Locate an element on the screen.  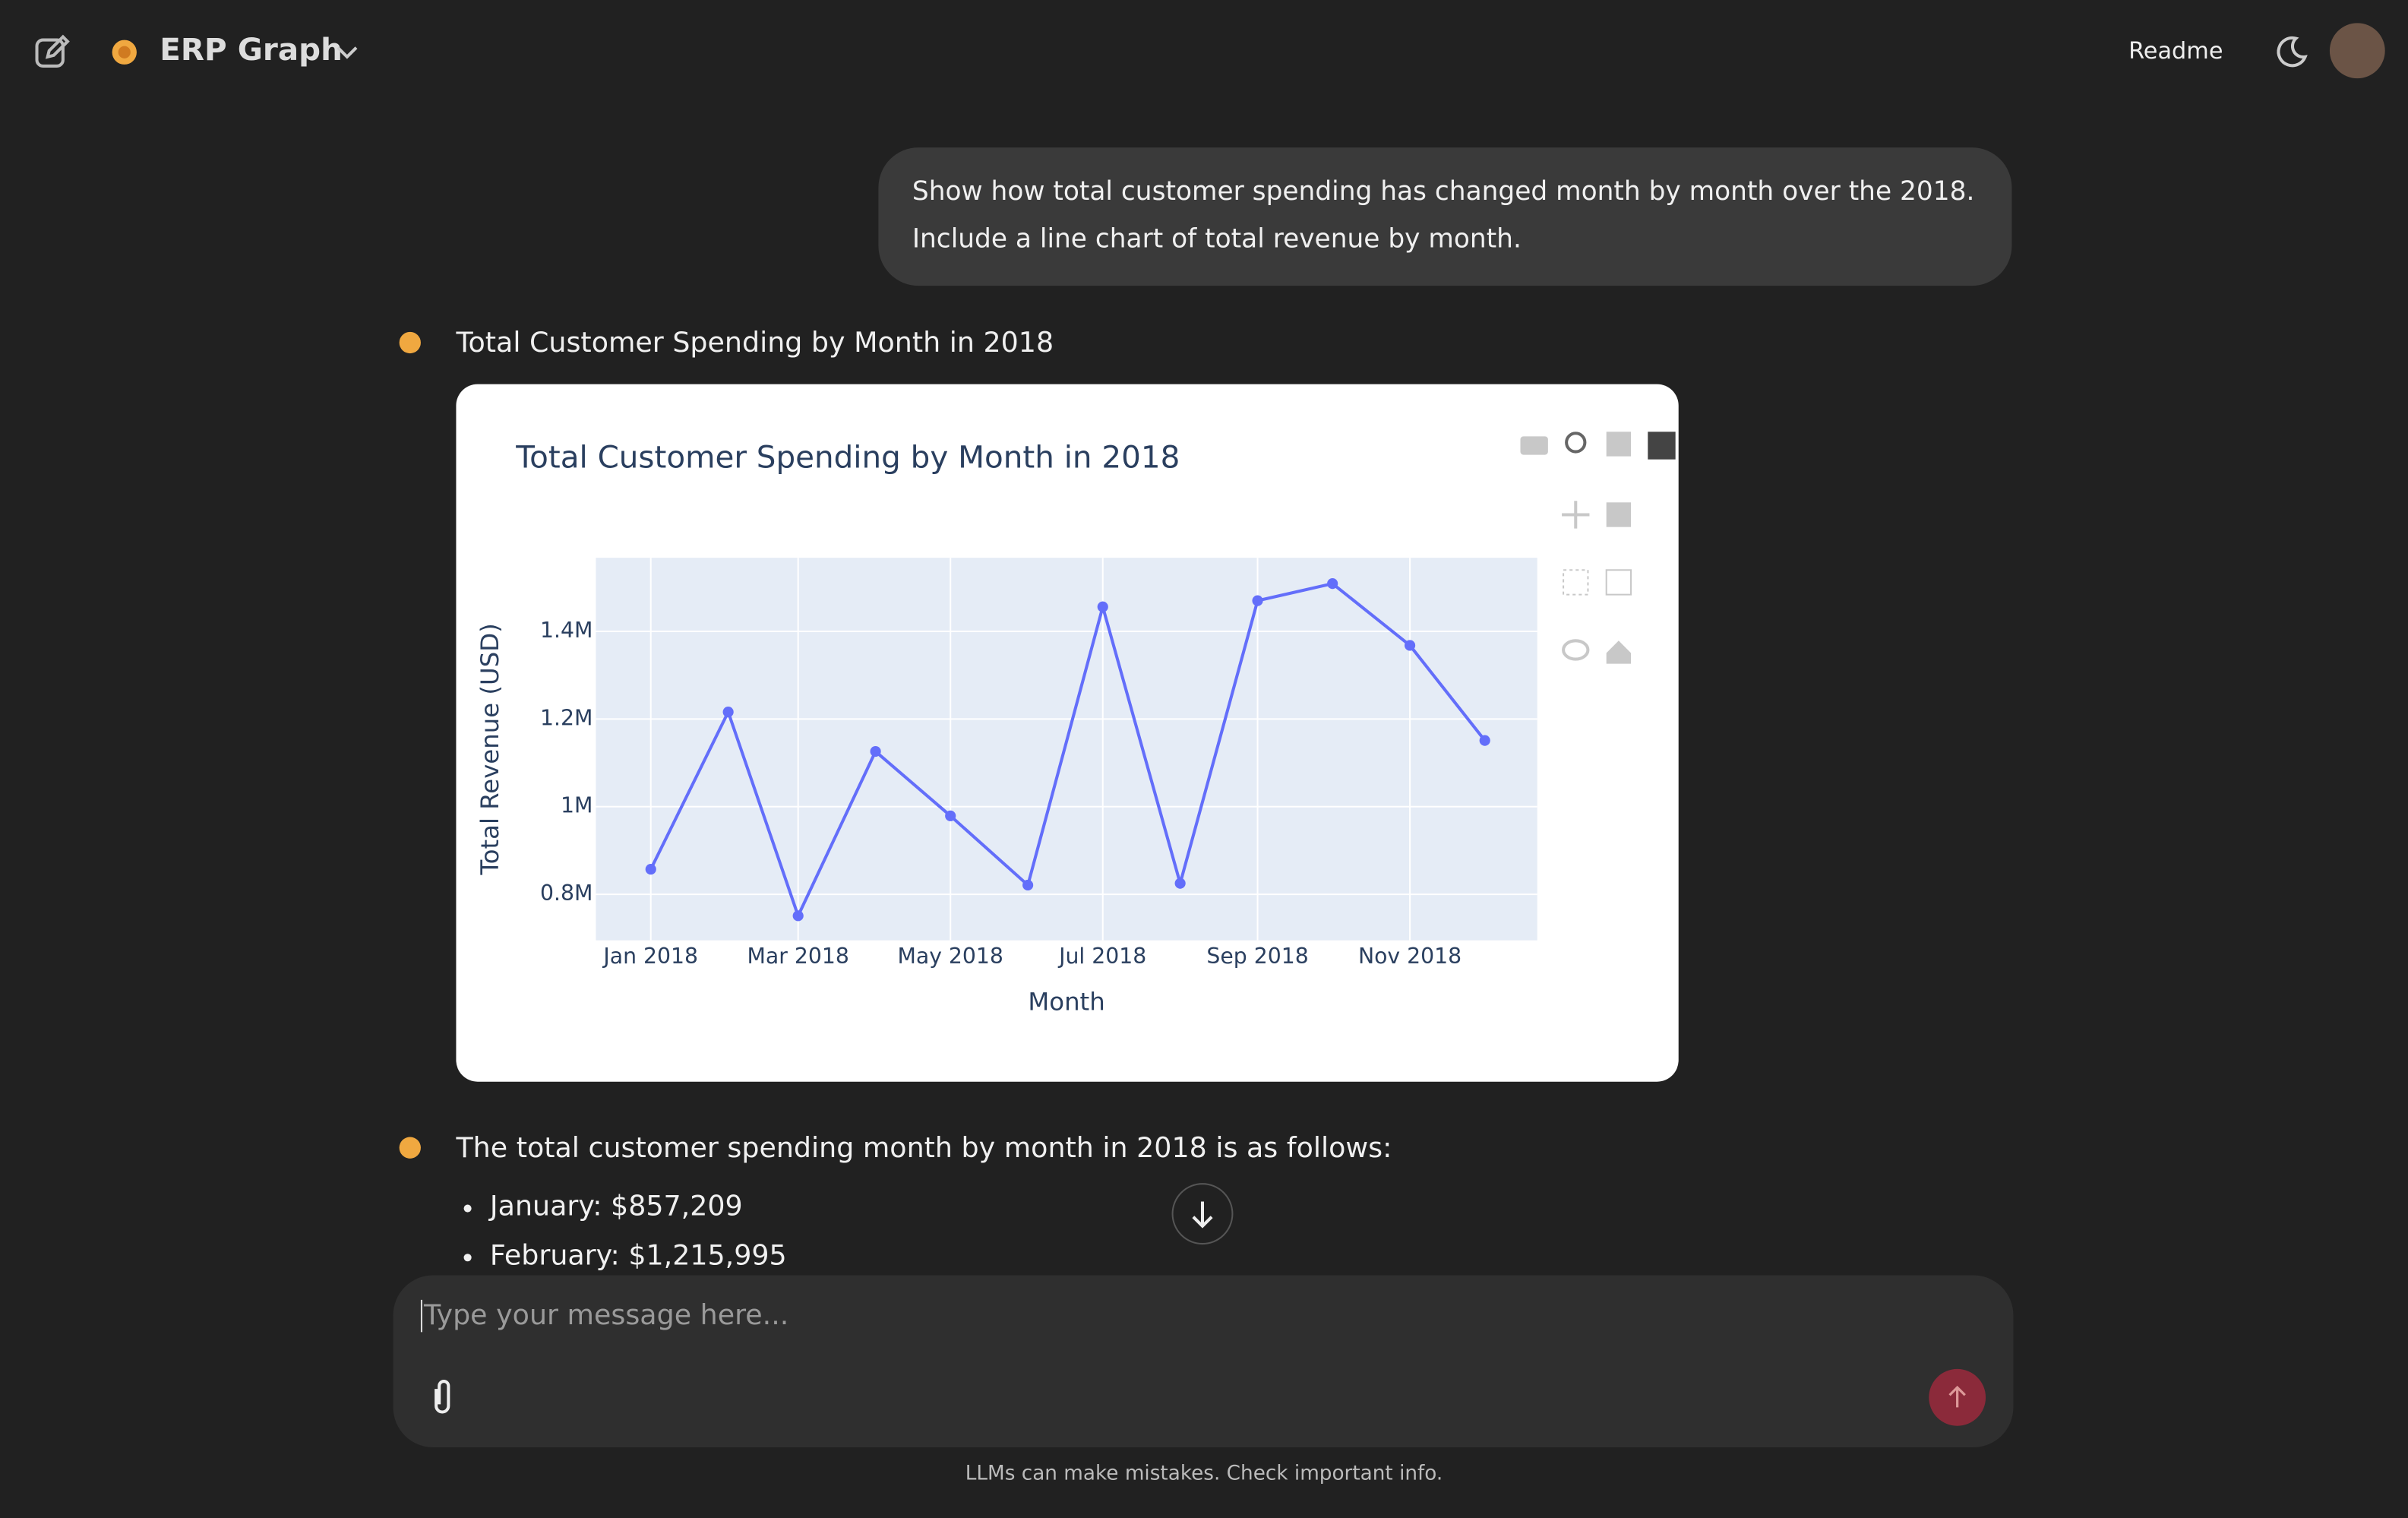
readme-link: Readme is located at coordinates (2175, 50).